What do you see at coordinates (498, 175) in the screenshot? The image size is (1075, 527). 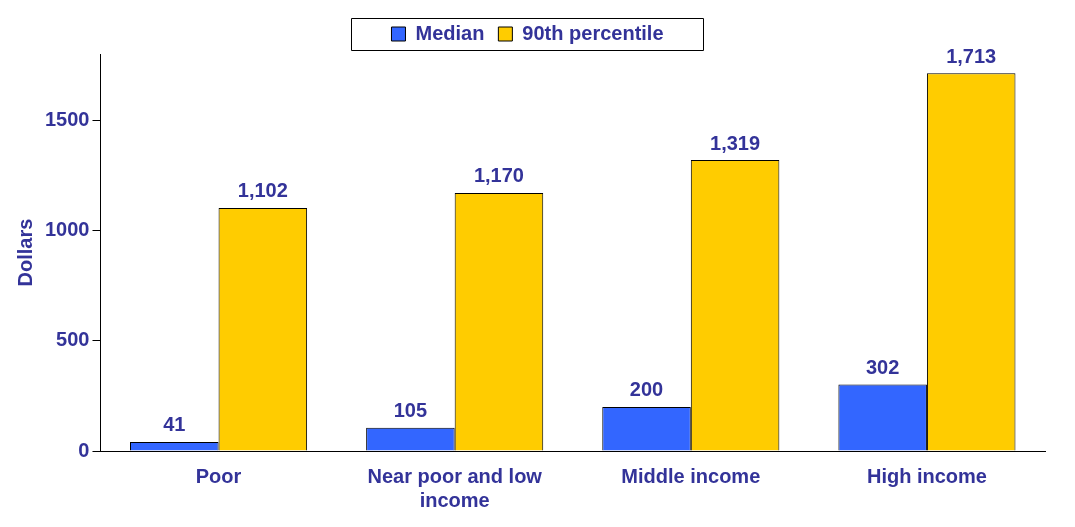 I see `data-label: 1,170` at bounding box center [498, 175].